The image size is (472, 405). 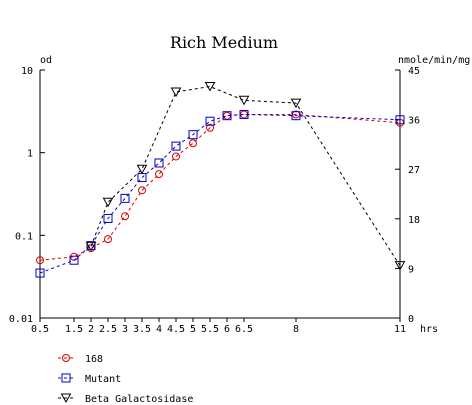 What do you see at coordinates (142, 329) in the screenshot?
I see `x-tick-label: 3.5` at bounding box center [142, 329].